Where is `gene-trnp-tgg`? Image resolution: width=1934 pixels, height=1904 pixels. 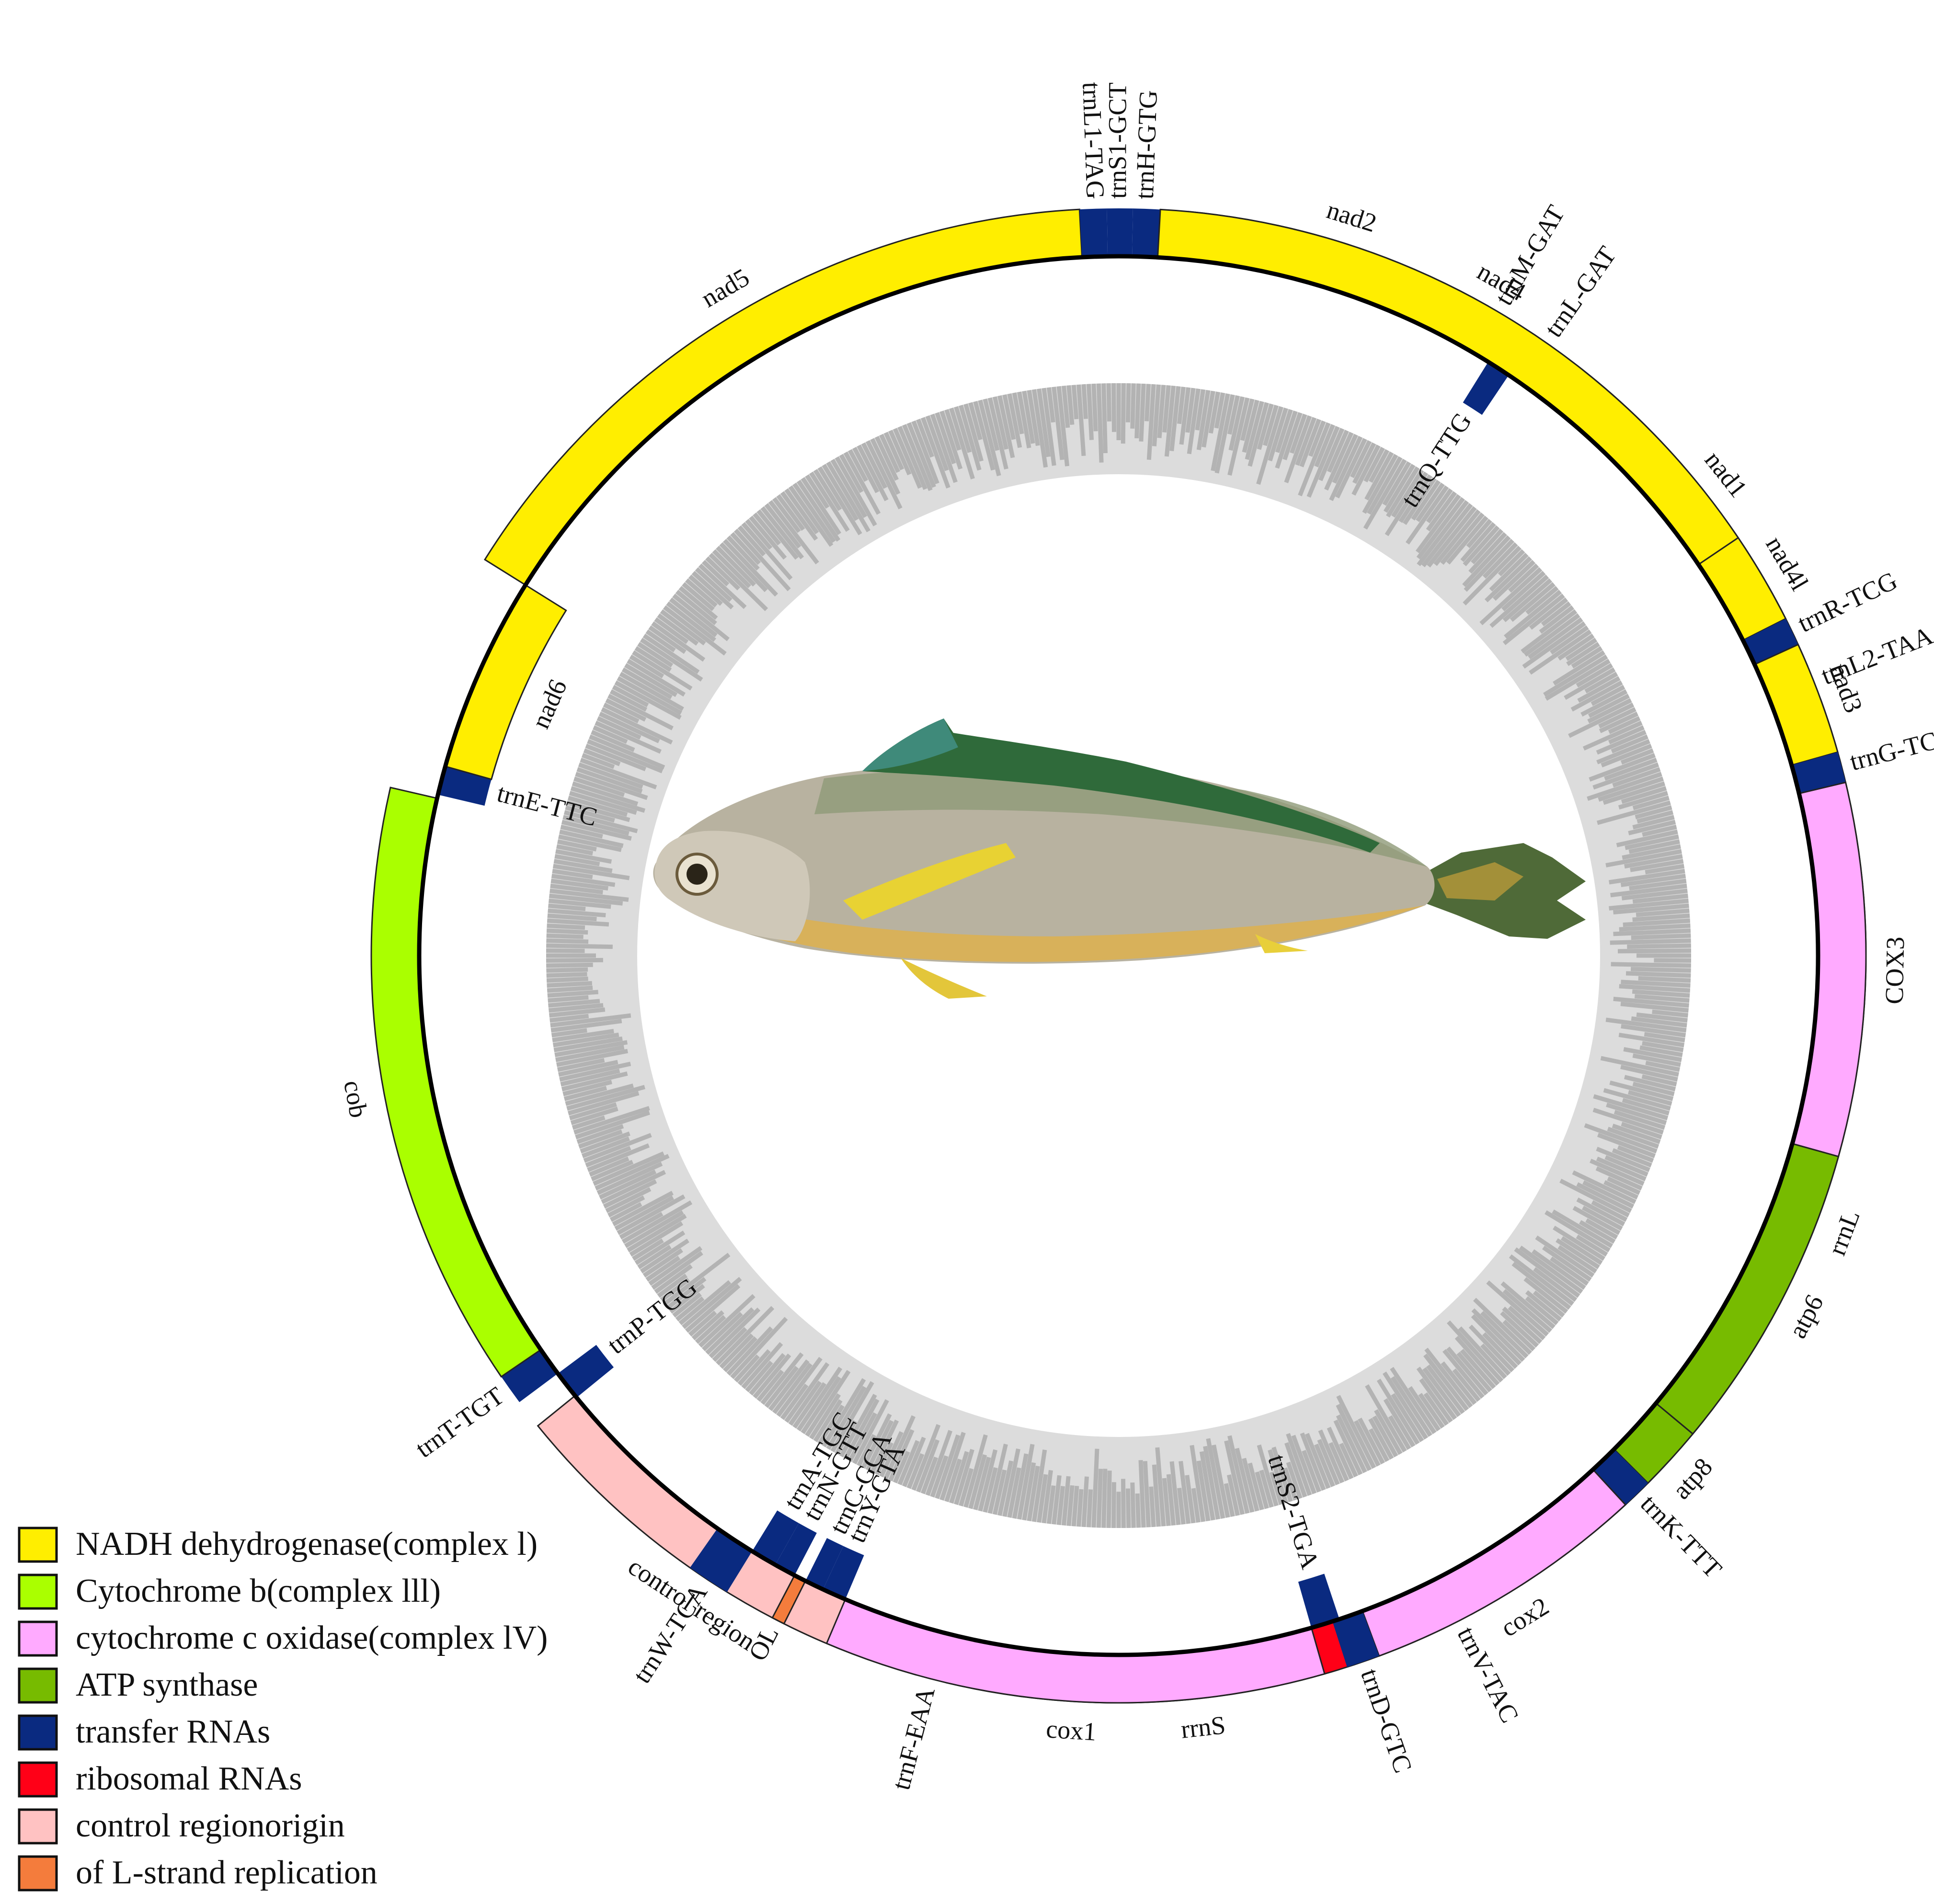 gene-trnp-tgg is located at coordinates (586, 1371).